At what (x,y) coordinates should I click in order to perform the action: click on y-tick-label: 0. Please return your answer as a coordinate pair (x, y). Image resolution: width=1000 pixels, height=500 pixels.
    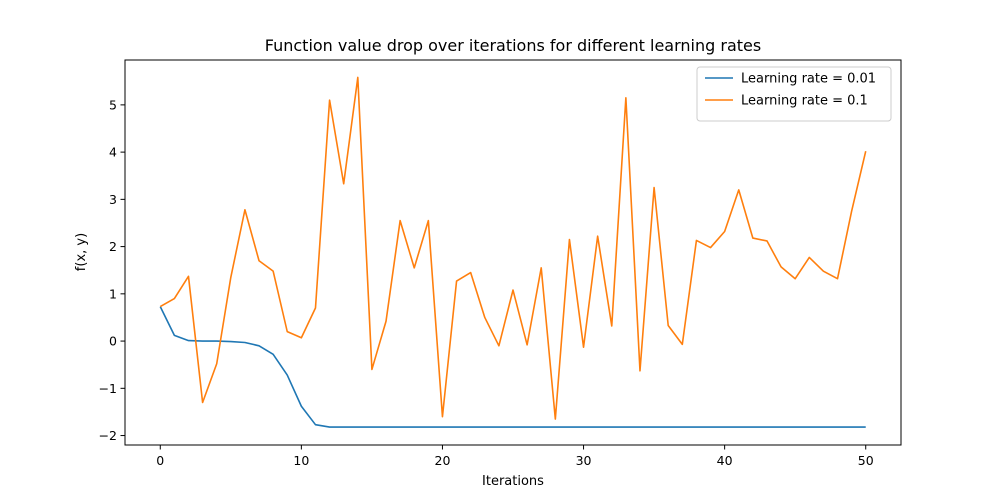
    Looking at the image, I should click on (113, 341).